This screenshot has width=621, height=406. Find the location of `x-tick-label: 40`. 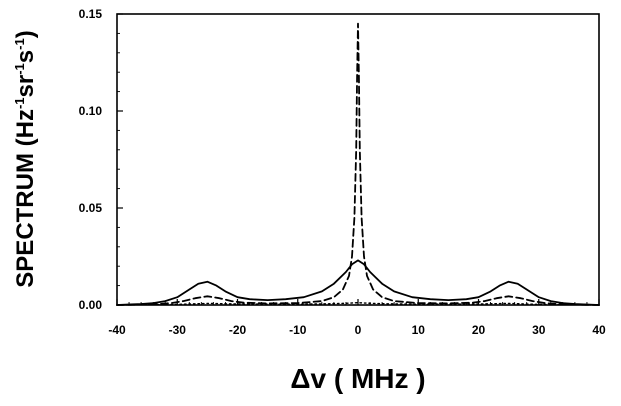

x-tick-label: 40 is located at coordinates (599, 330).